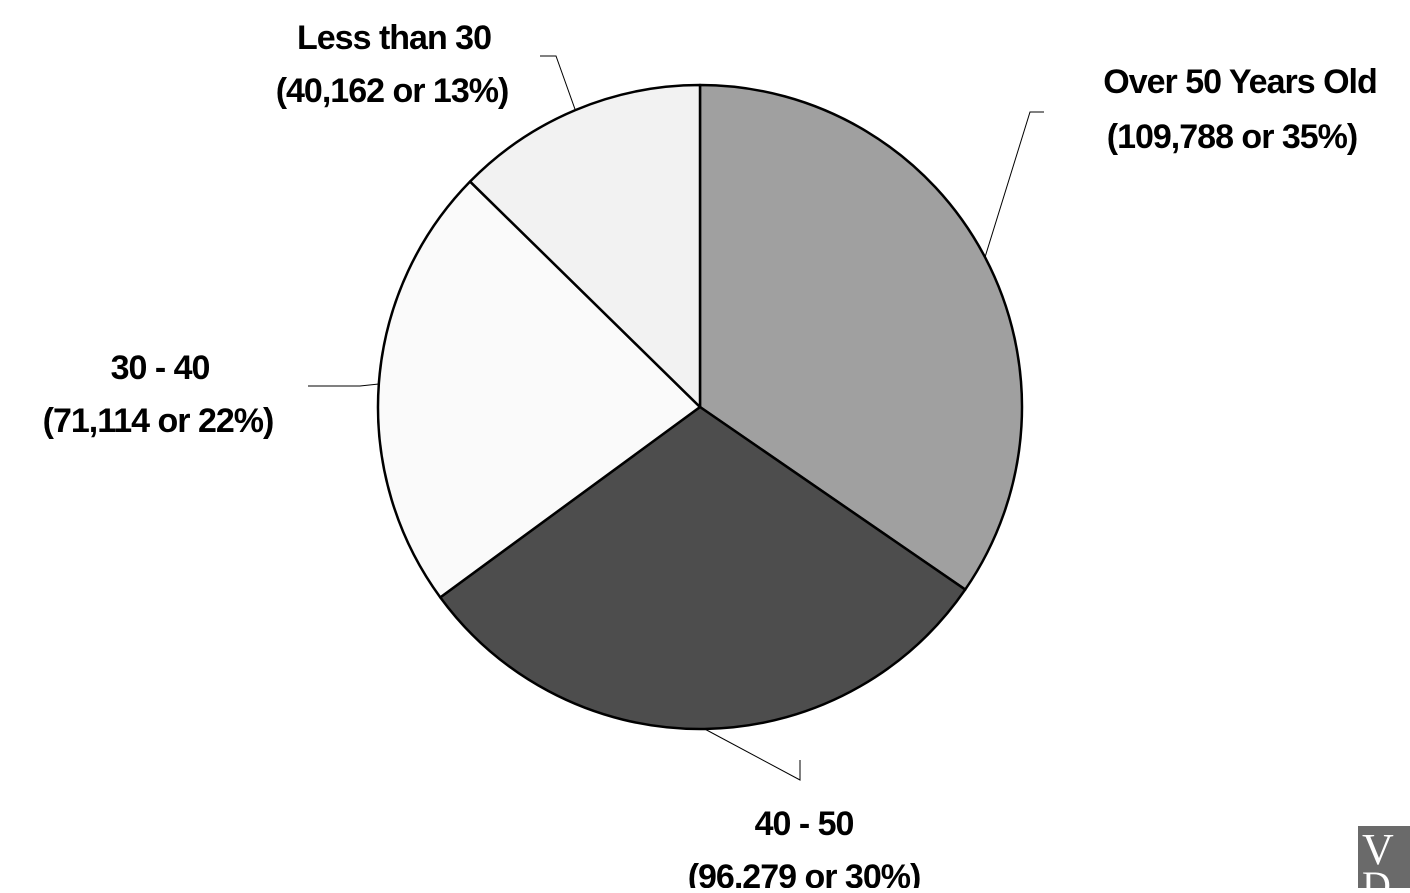  What do you see at coordinates (1239, 82) in the screenshot?
I see `slice-label: Over 50 Years Old` at bounding box center [1239, 82].